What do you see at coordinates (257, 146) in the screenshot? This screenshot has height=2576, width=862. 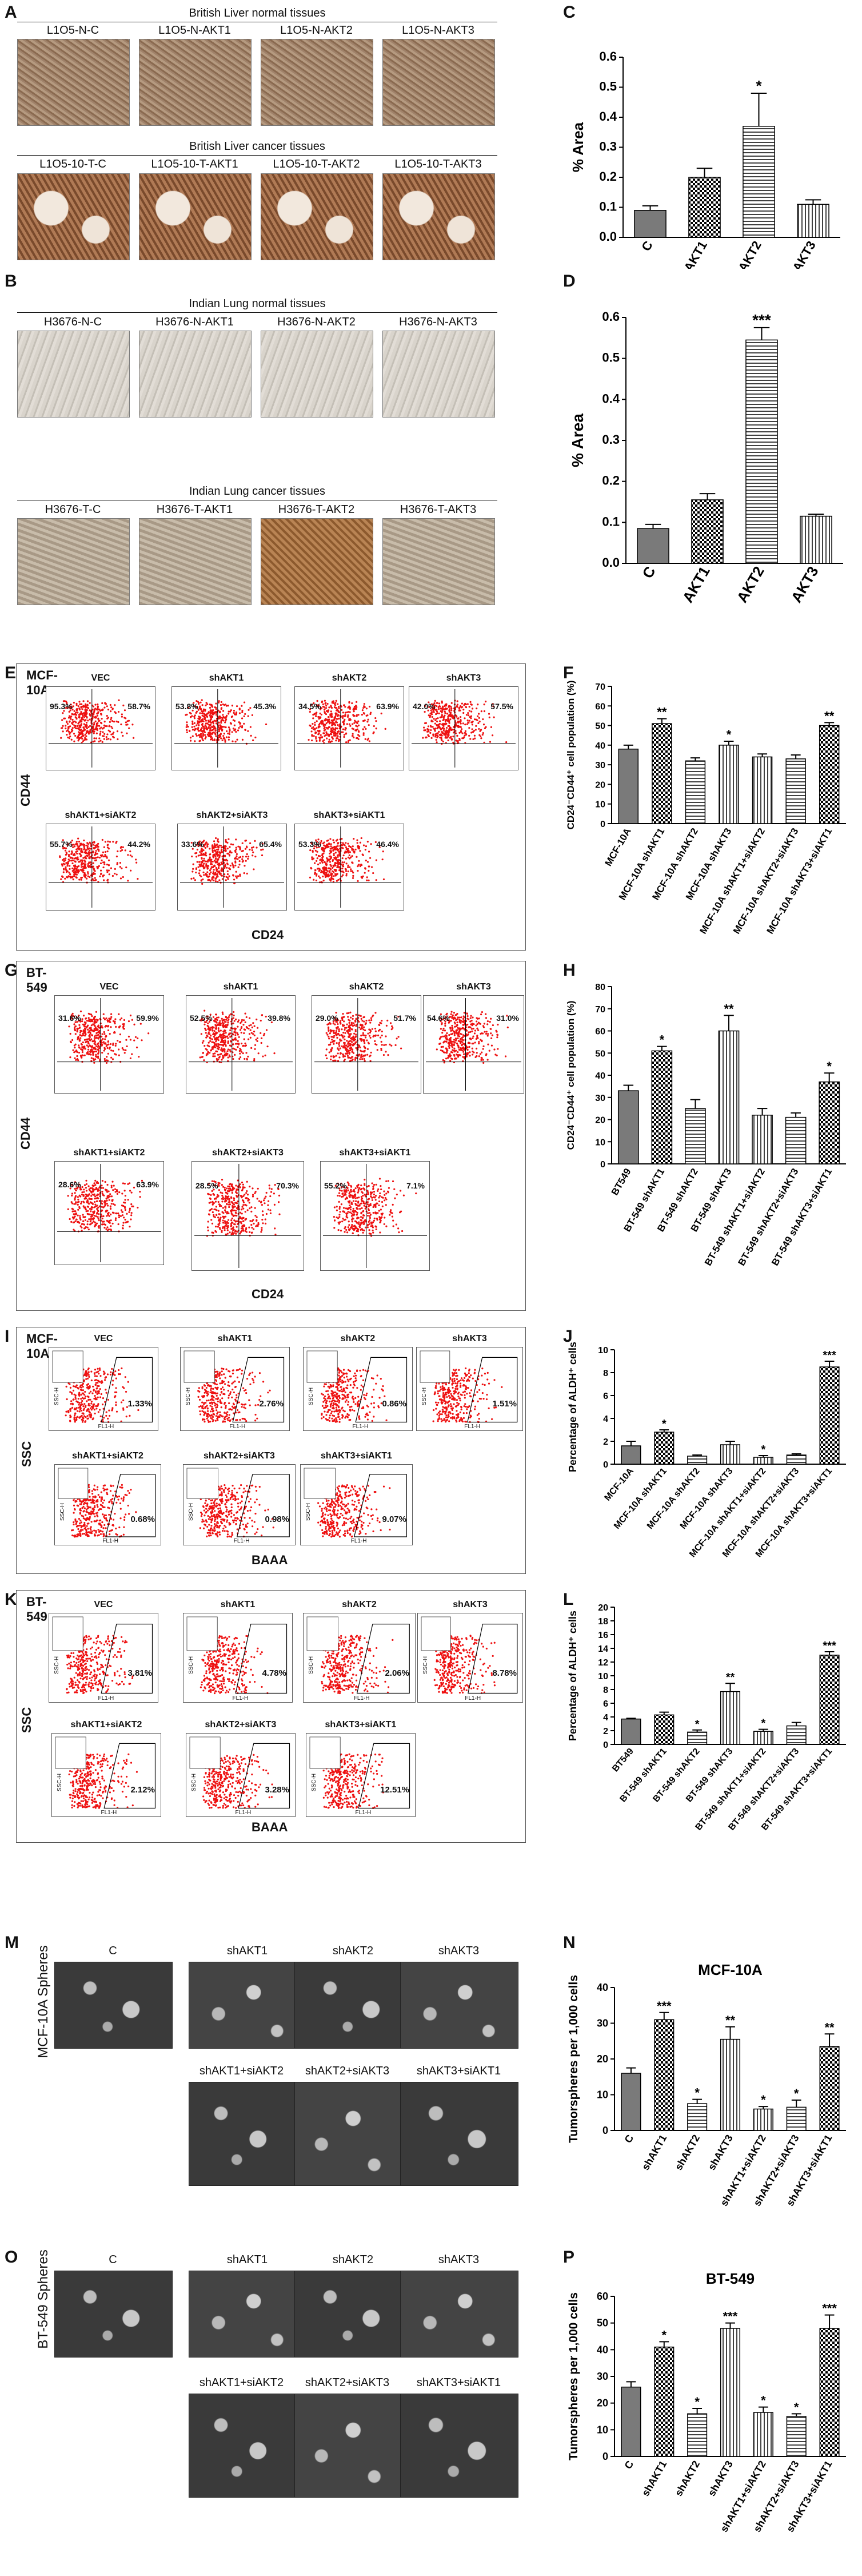 I see `panel-a-group-cancer: British Liver cancer tissues` at bounding box center [257, 146].